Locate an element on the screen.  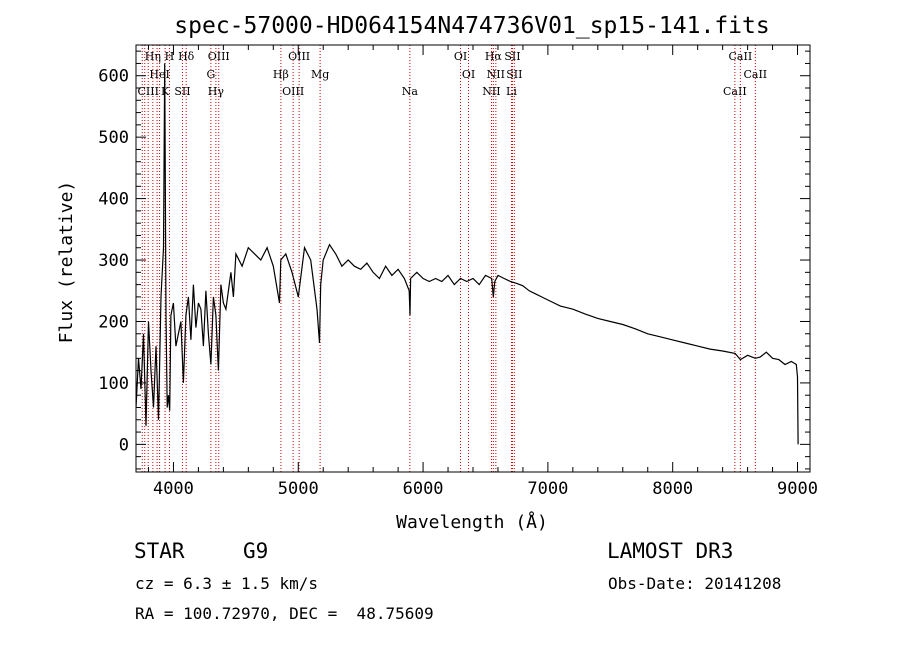
reference-line-label: Mg is located at coordinates (320, 74).